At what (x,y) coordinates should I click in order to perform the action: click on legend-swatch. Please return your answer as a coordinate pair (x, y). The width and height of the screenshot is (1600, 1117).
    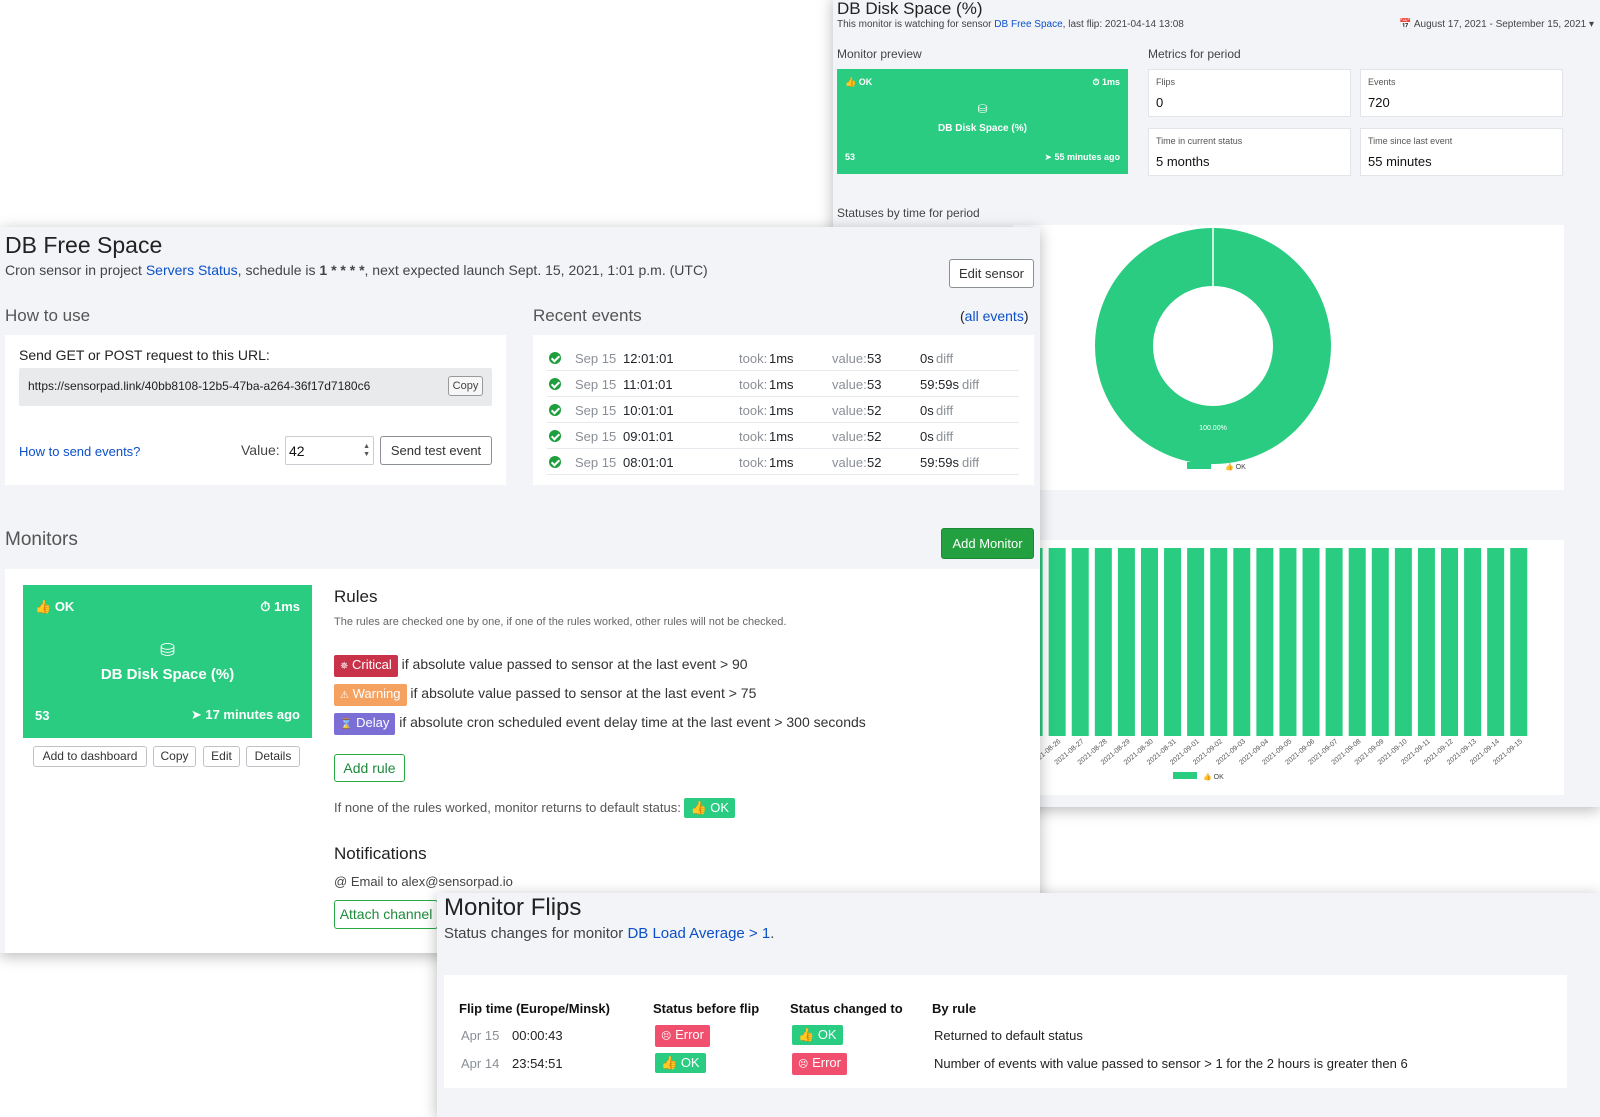
    Looking at the image, I should click on (1185, 775).